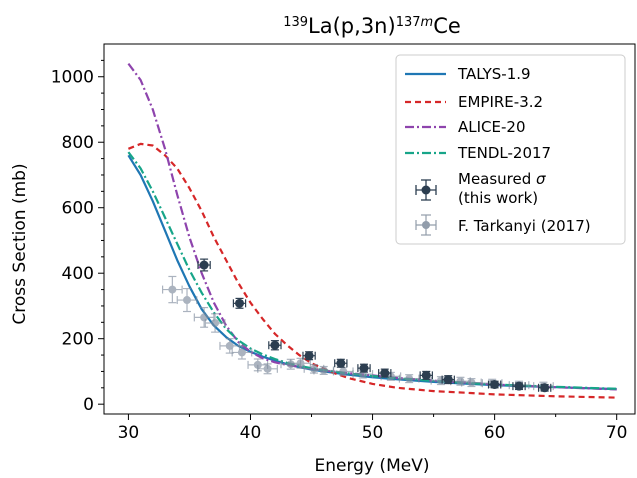 Image resolution: width=637 pixels, height=478 pixels. Describe the element at coordinates (447, 26) in the screenshot. I see `title-product: Ce` at that location.